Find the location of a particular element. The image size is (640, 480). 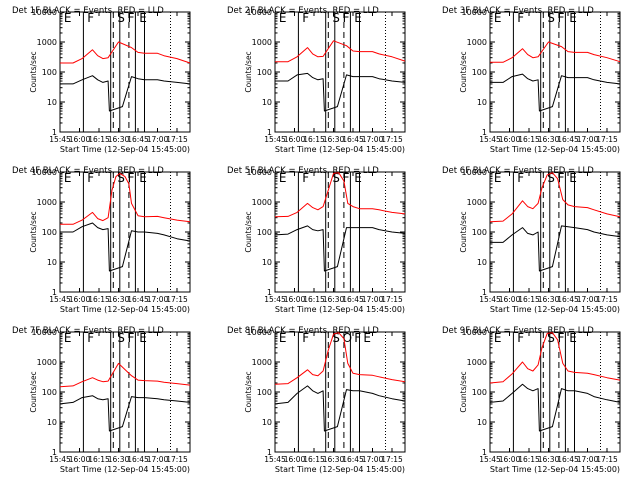

panel-title: Det 3F BLACK = Events, RED = LLD is located at coordinates (518, 11).